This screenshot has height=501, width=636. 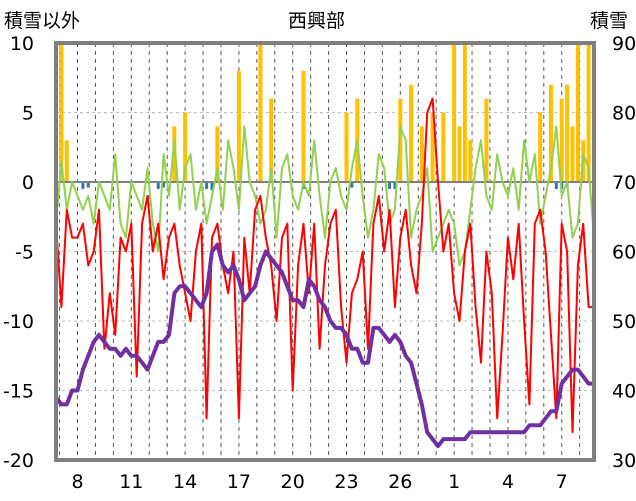 What do you see at coordinates (346, 482) in the screenshot?
I see `x-tick-label: 23` at bounding box center [346, 482].